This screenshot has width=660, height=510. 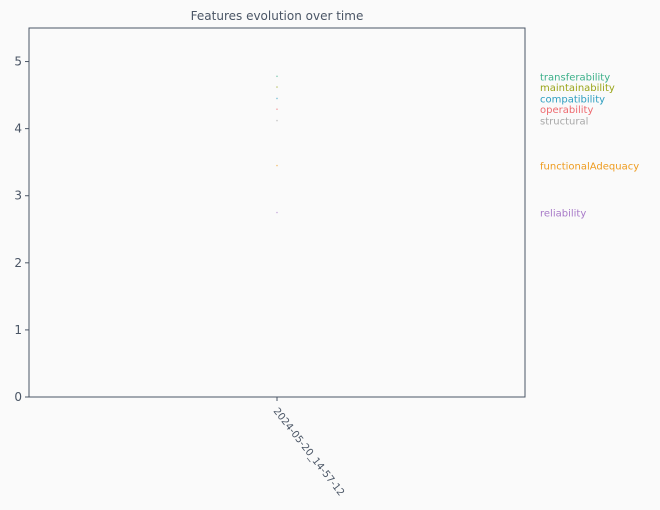 What do you see at coordinates (277, 120) in the screenshot?
I see `series-point-structural` at bounding box center [277, 120].